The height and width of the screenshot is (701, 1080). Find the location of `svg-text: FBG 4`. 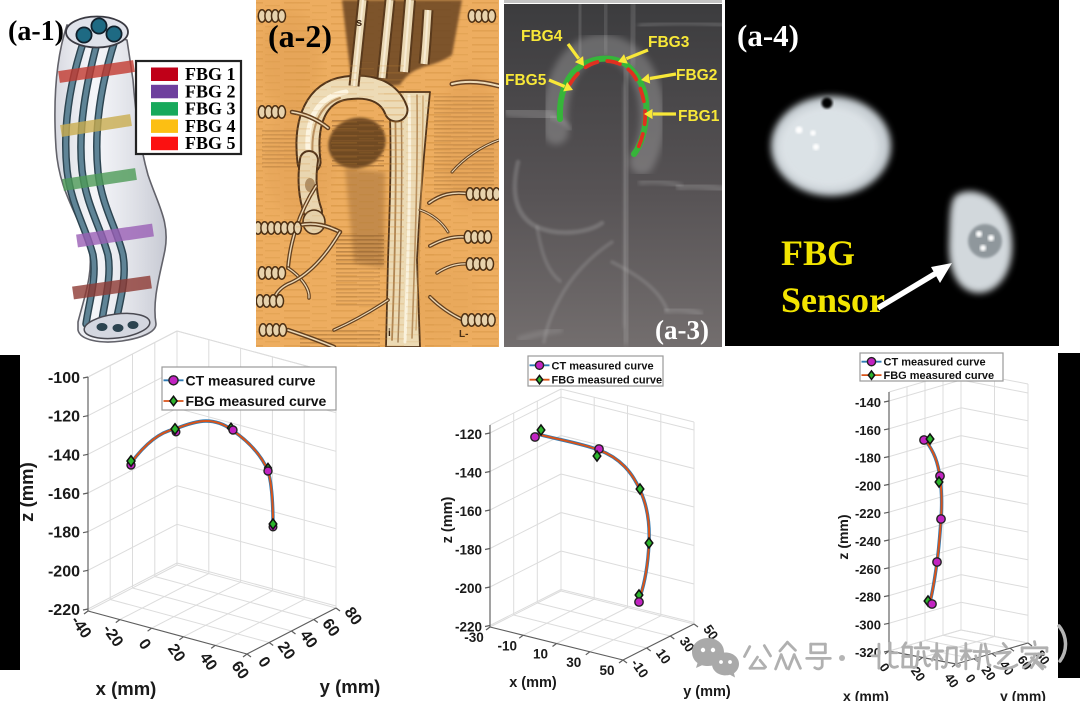

svg-text: FBG 4 is located at coordinates (210, 126).